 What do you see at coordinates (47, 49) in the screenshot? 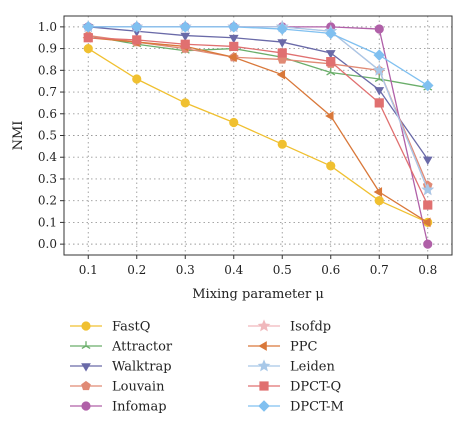
I see `y-tick-label: 0.9` at bounding box center [47, 49].